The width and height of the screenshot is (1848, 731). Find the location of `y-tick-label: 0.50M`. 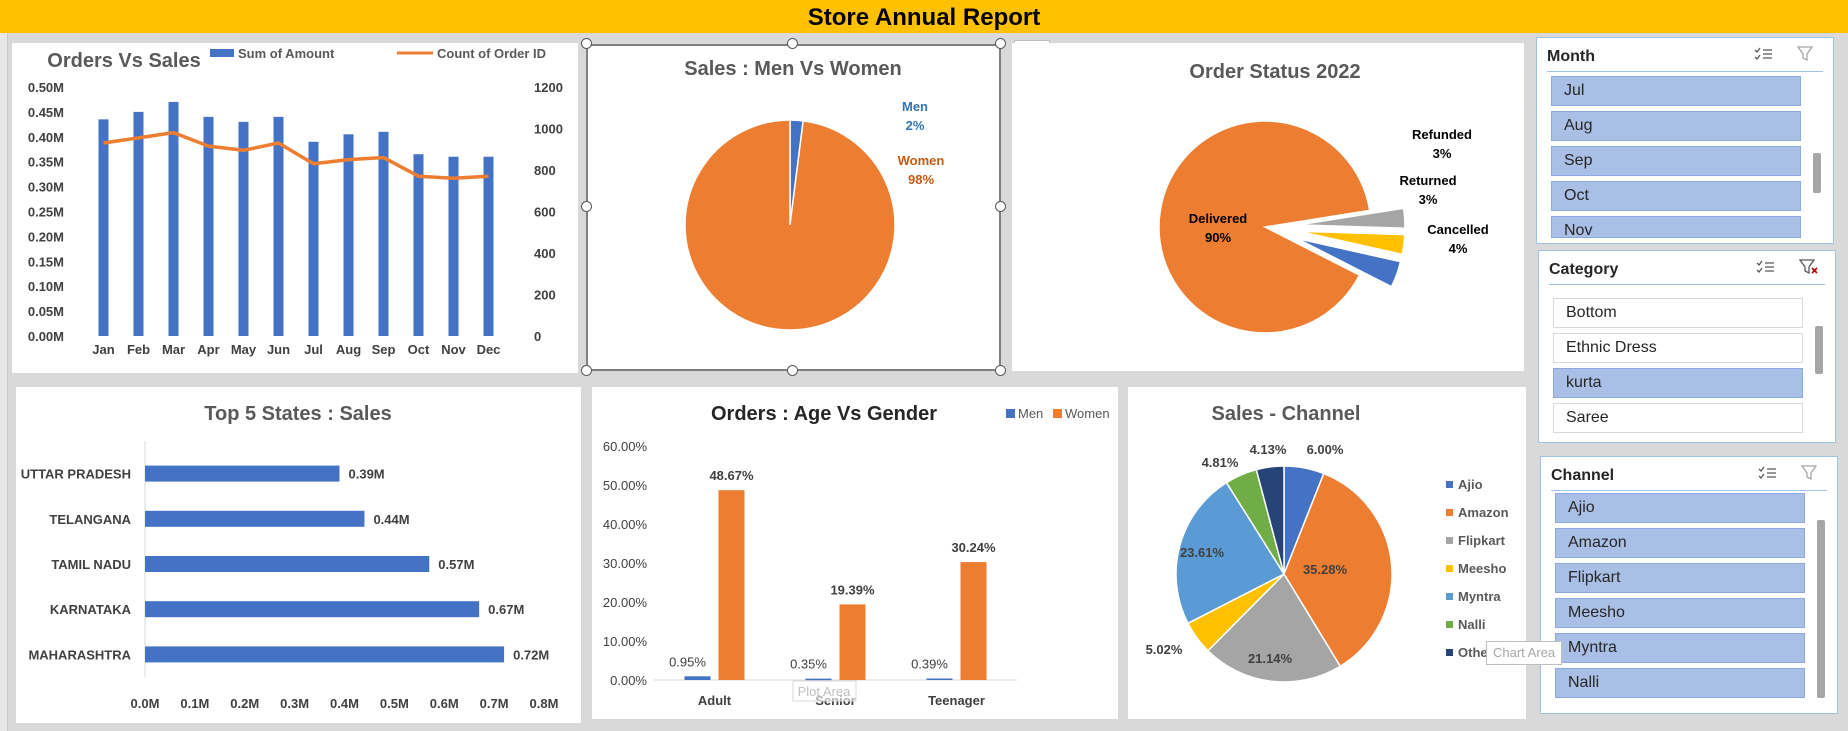

y-tick-label: 0.50M is located at coordinates (46, 87).